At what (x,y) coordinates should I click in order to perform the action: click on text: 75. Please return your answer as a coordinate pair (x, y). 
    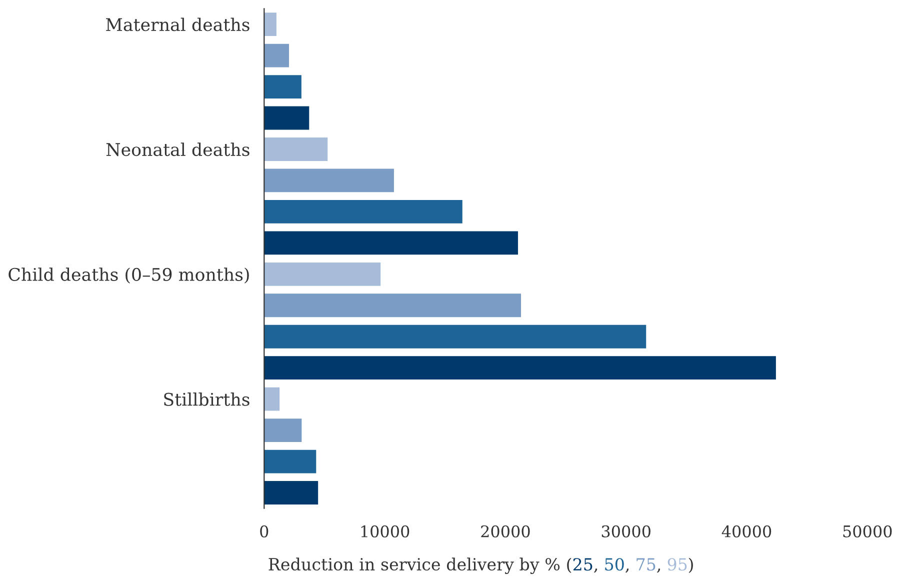
    Looking at the image, I should click on (646, 564).